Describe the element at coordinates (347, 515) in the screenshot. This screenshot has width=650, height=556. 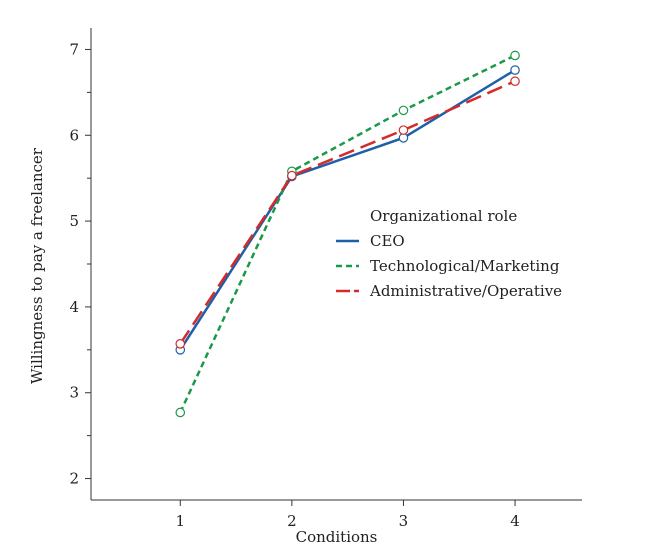
I see `x-ticks: 1 2 3 4` at that location.